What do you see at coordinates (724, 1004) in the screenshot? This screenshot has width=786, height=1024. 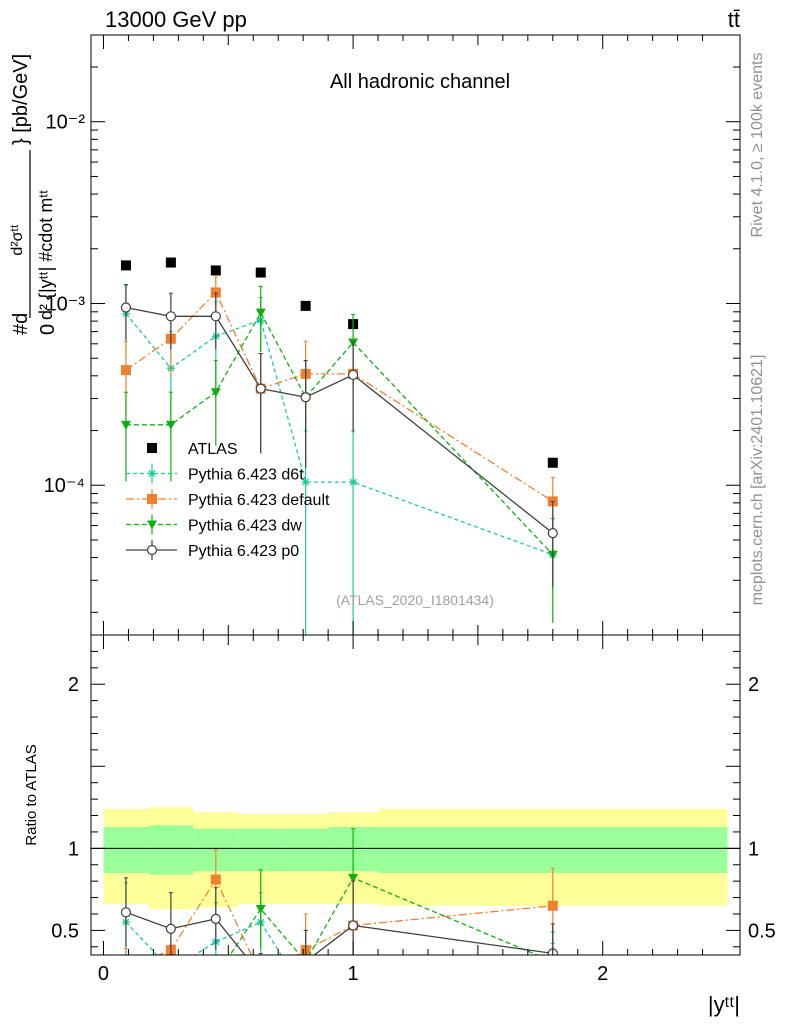 I see `x-axis-label: |yᵗᵗ|` at bounding box center [724, 1004].